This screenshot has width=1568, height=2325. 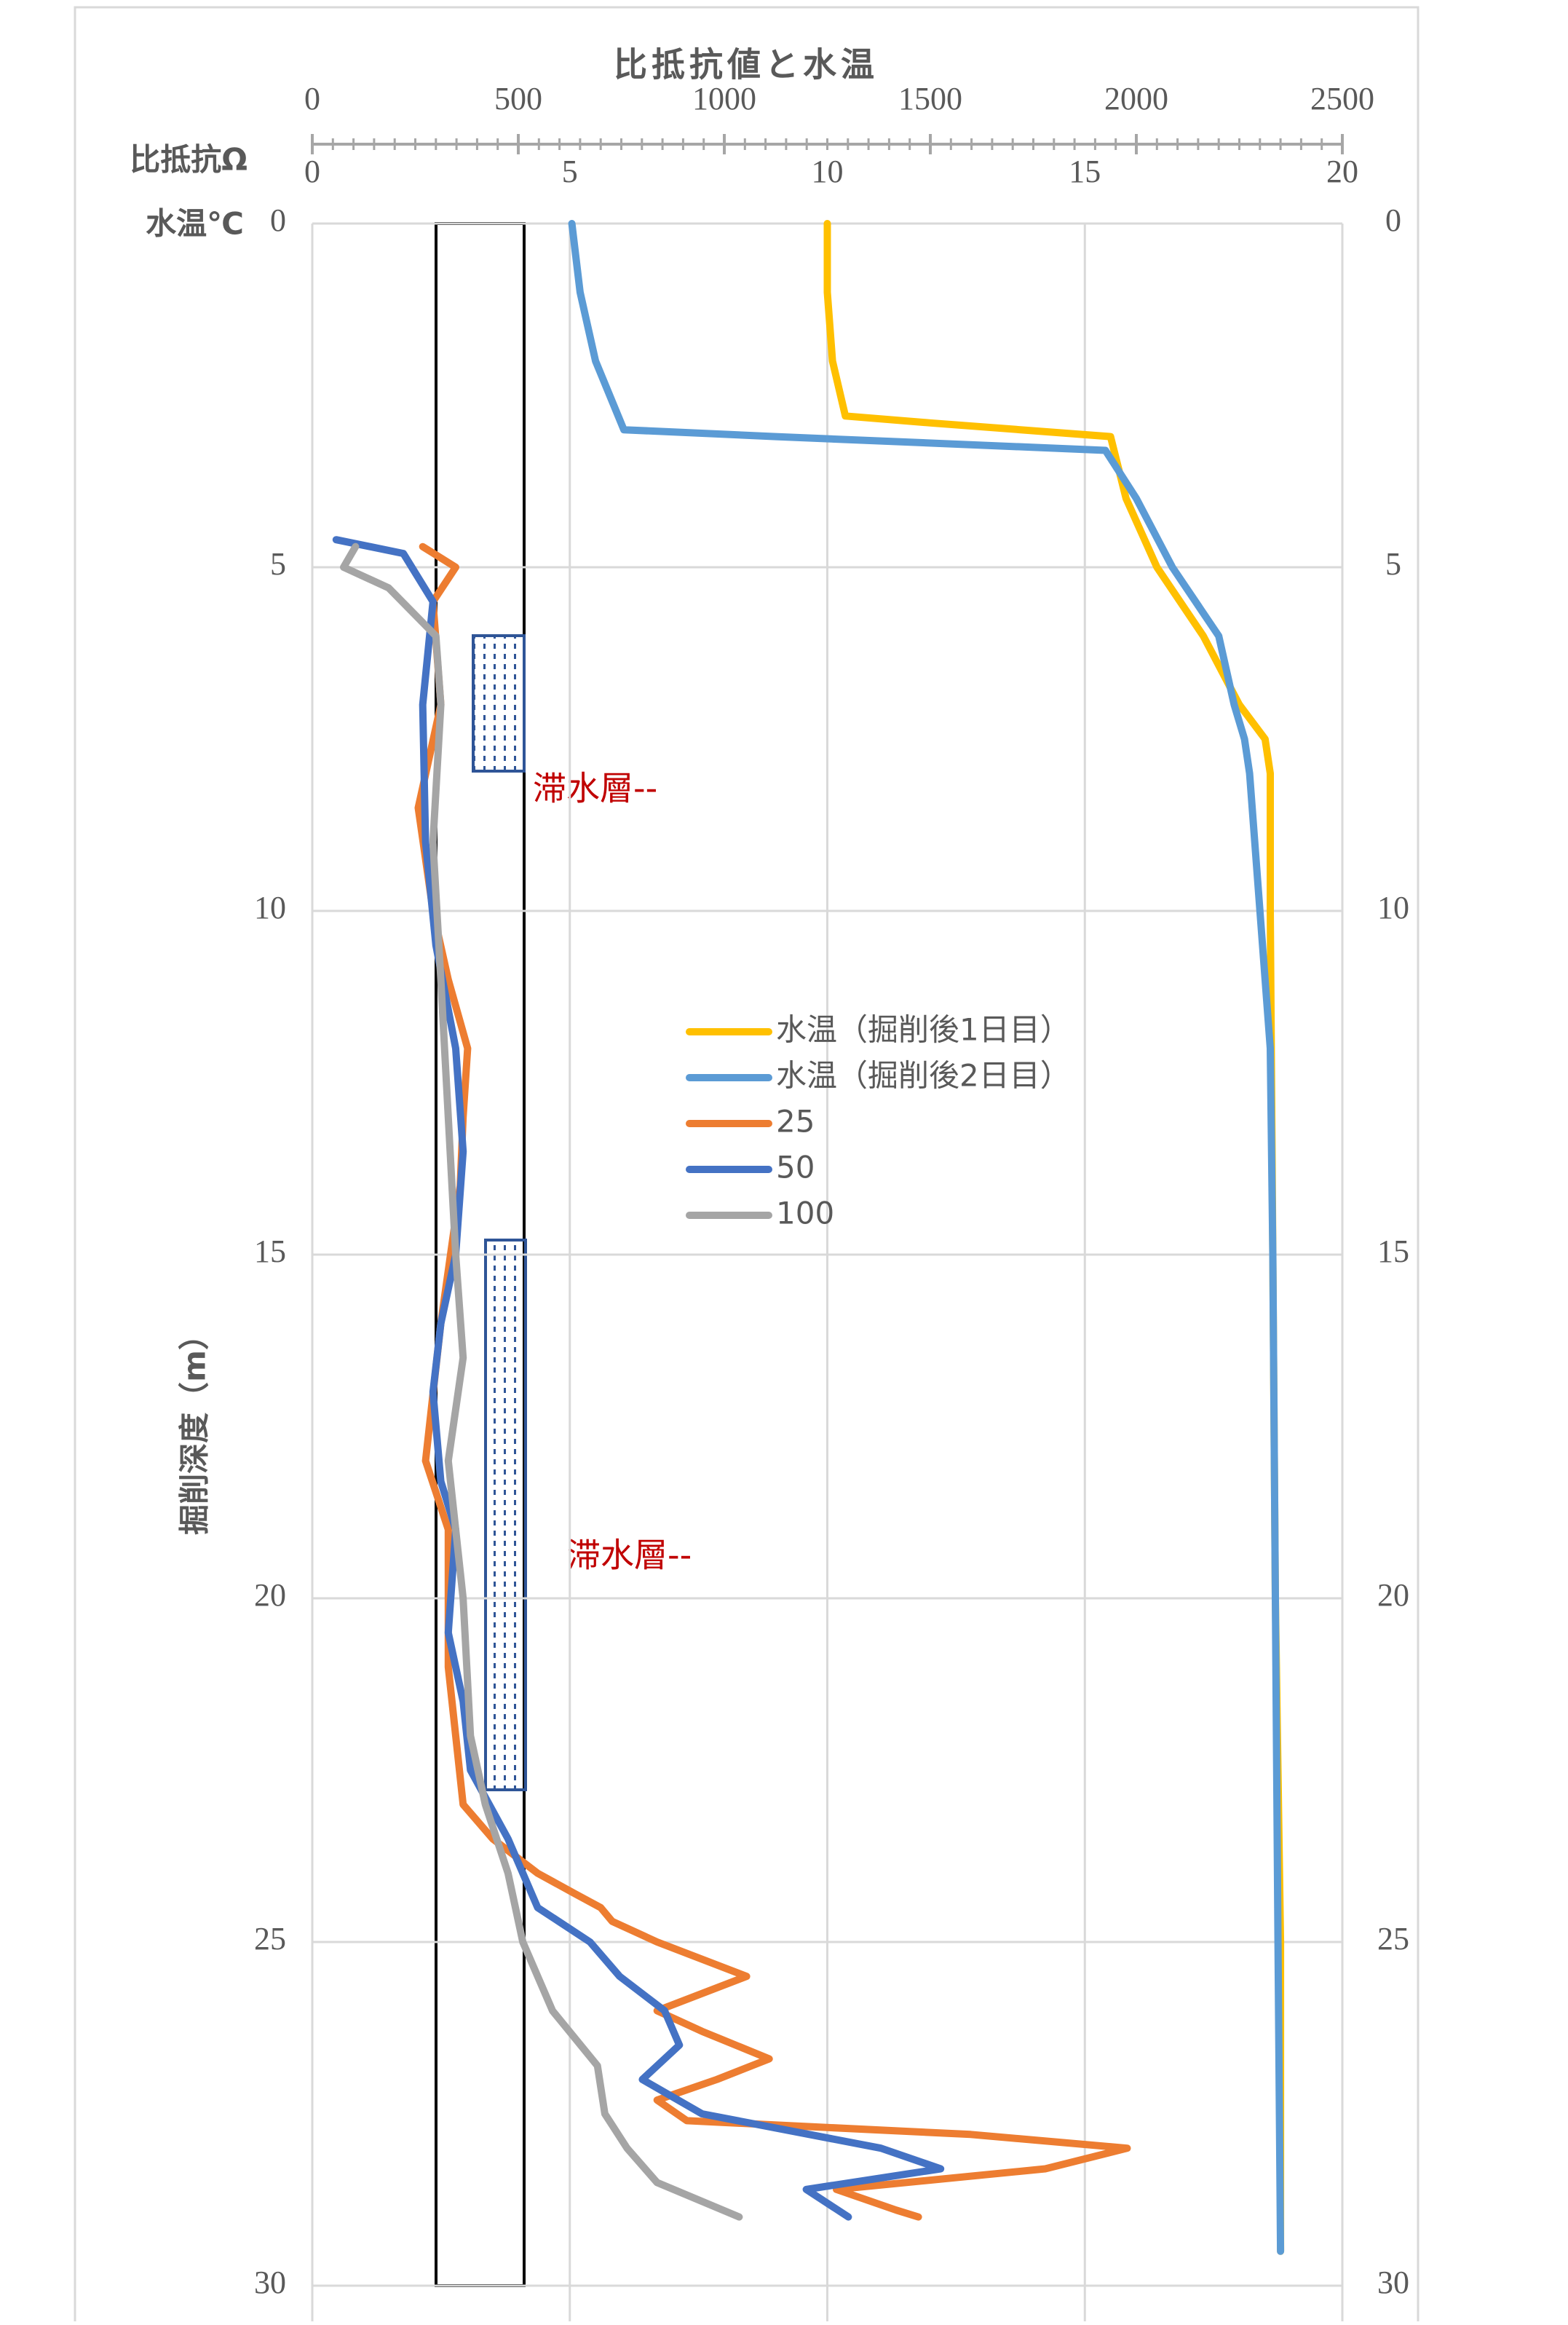 What do you see at coordinates (930, 99) in the screenshot?
I see `x-tick-label: 1500` at bounding box center [930, 99].